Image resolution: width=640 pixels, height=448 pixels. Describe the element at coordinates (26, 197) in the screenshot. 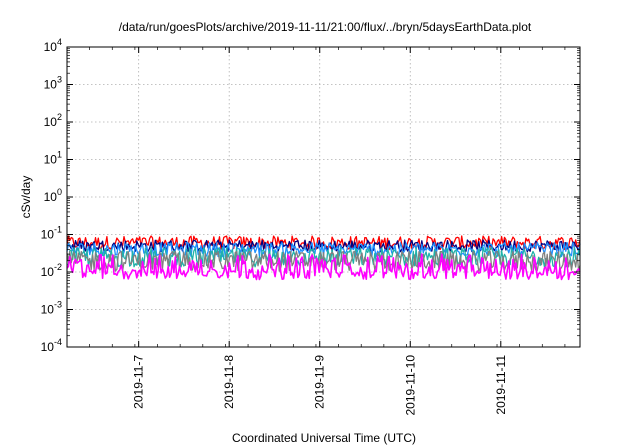

I see `y-axis-label: cSv/day` at that location.